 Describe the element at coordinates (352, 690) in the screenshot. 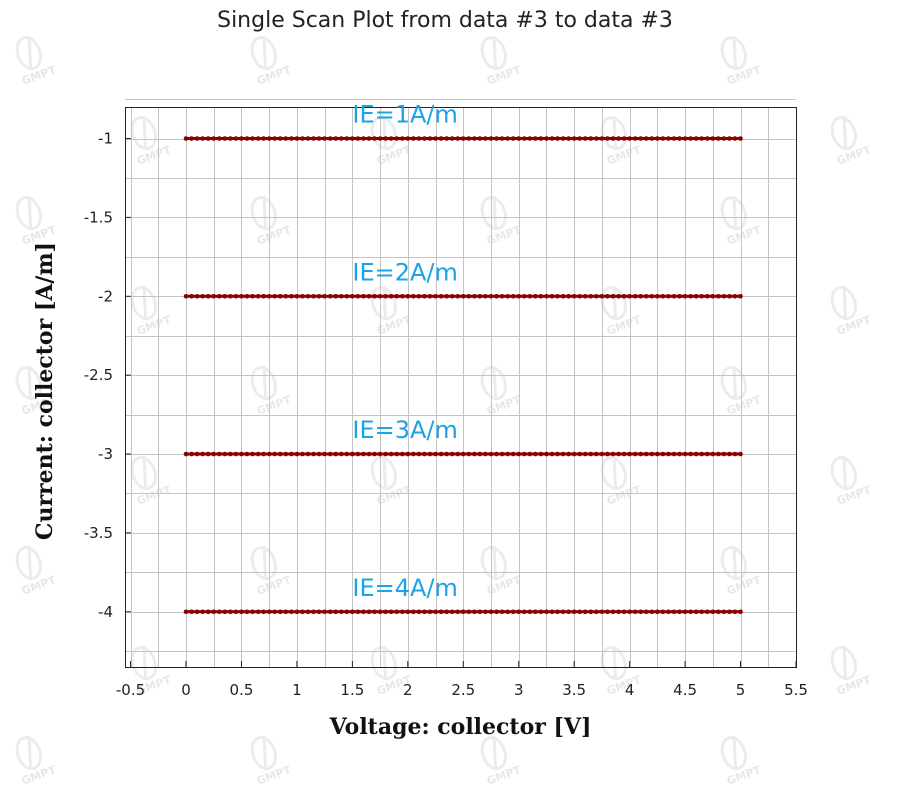

I see `x-tick-label: 1.5` at that location.